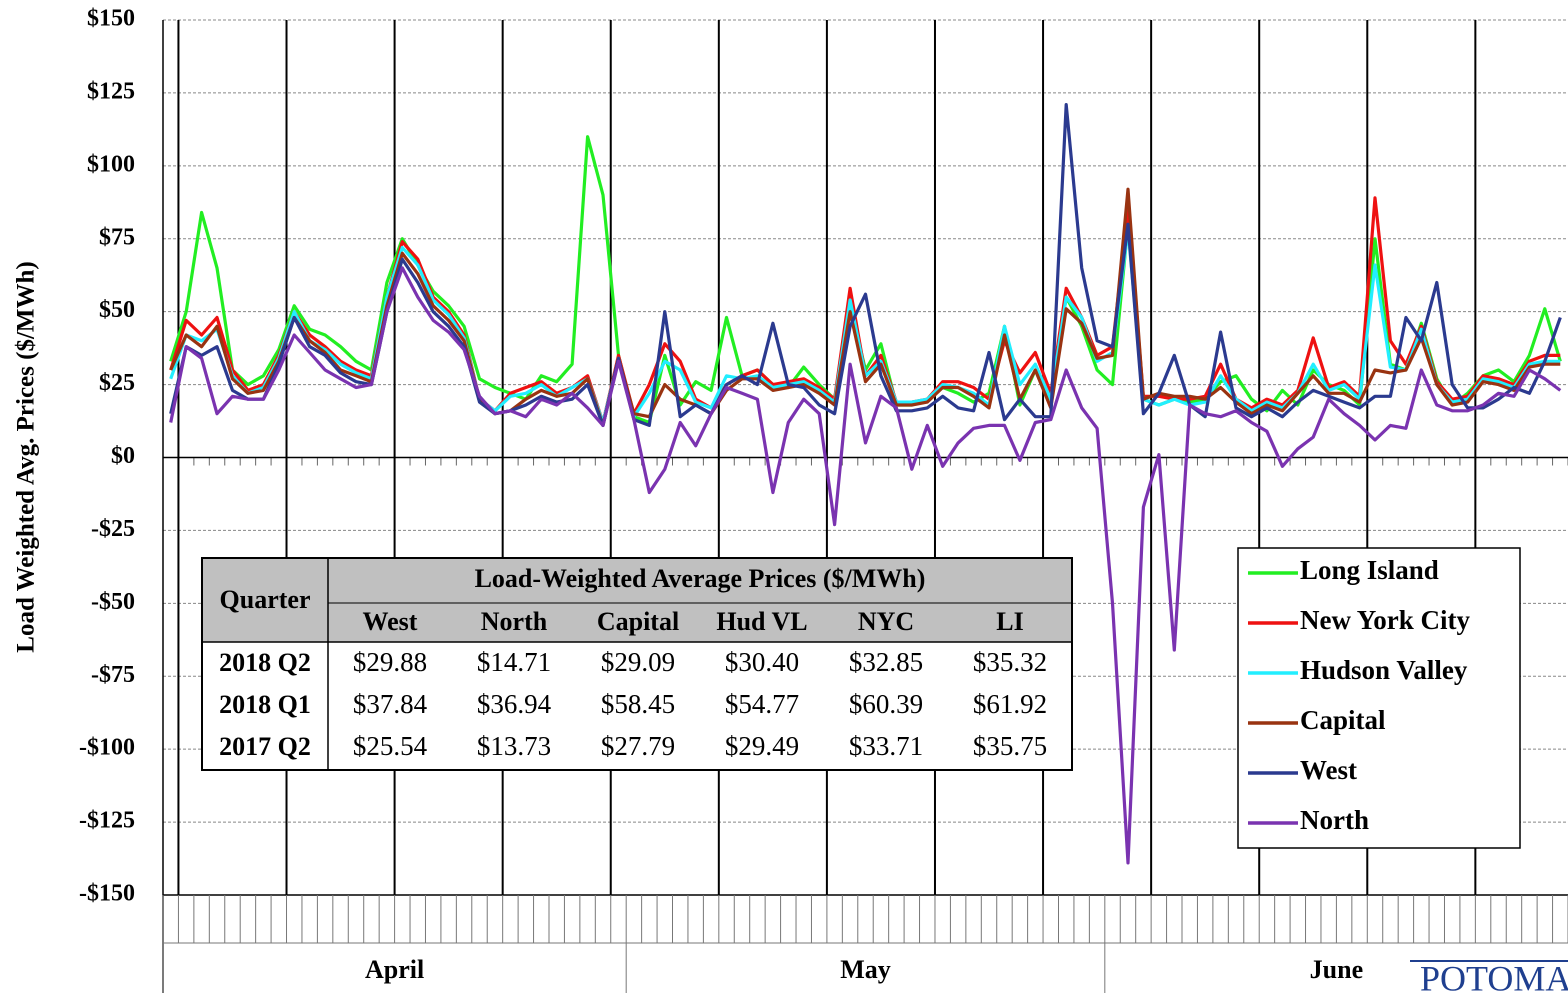  What do you see at coordinates (1343, 720) in the screenshot?
I see `legend-label: Capital` at bounding box center [1343, 720].